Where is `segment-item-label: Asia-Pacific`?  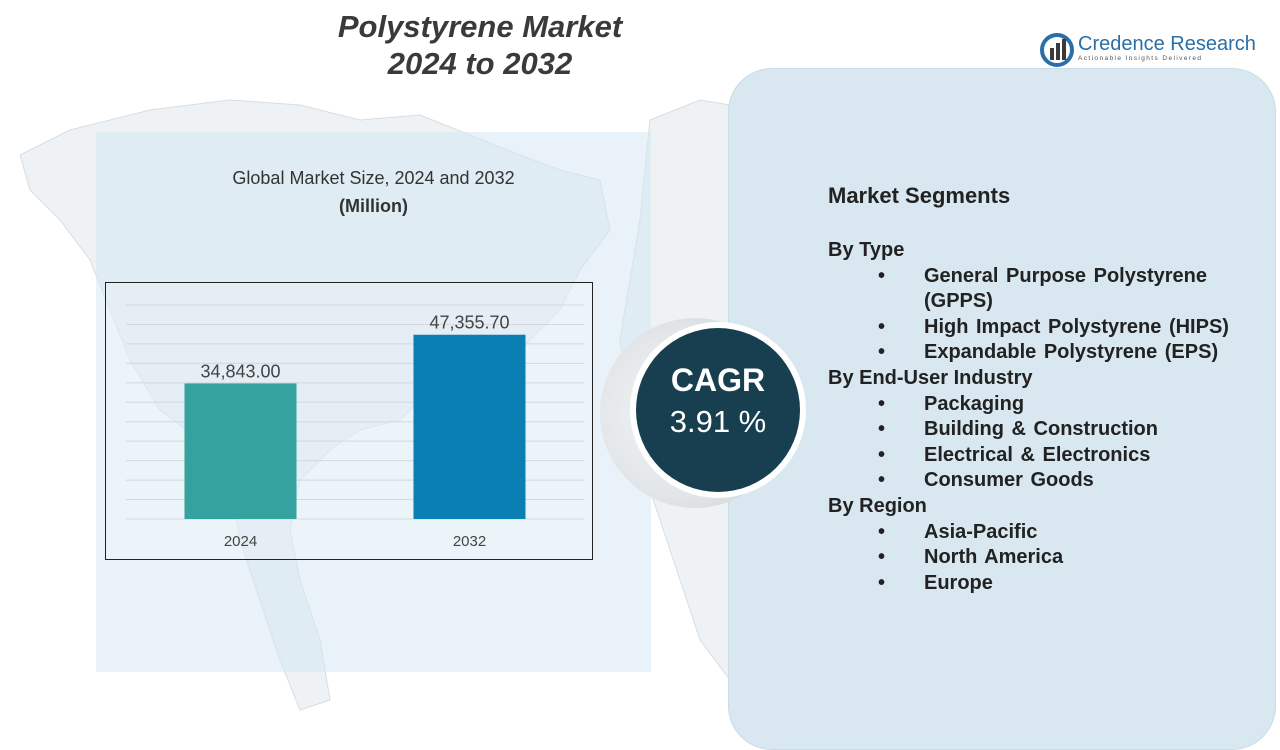
segment-item-label: Asia-Pacific is located at coordinates (981, 531).